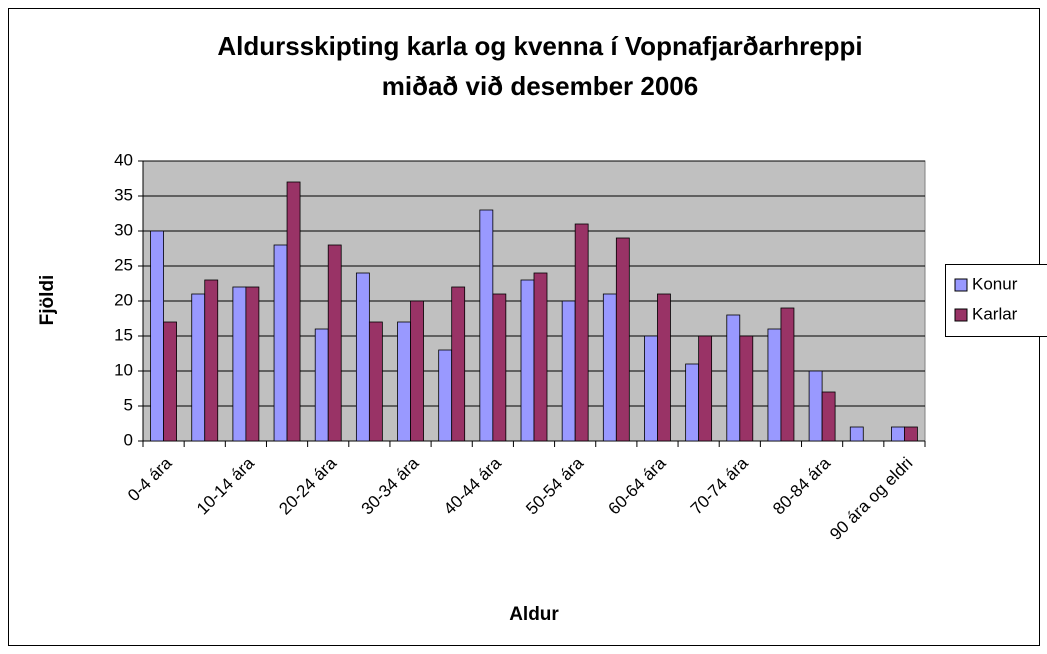 The width and height of the screenshot is (1047, 654). I want to click on y-tick-label: 0, so click(128, 439).